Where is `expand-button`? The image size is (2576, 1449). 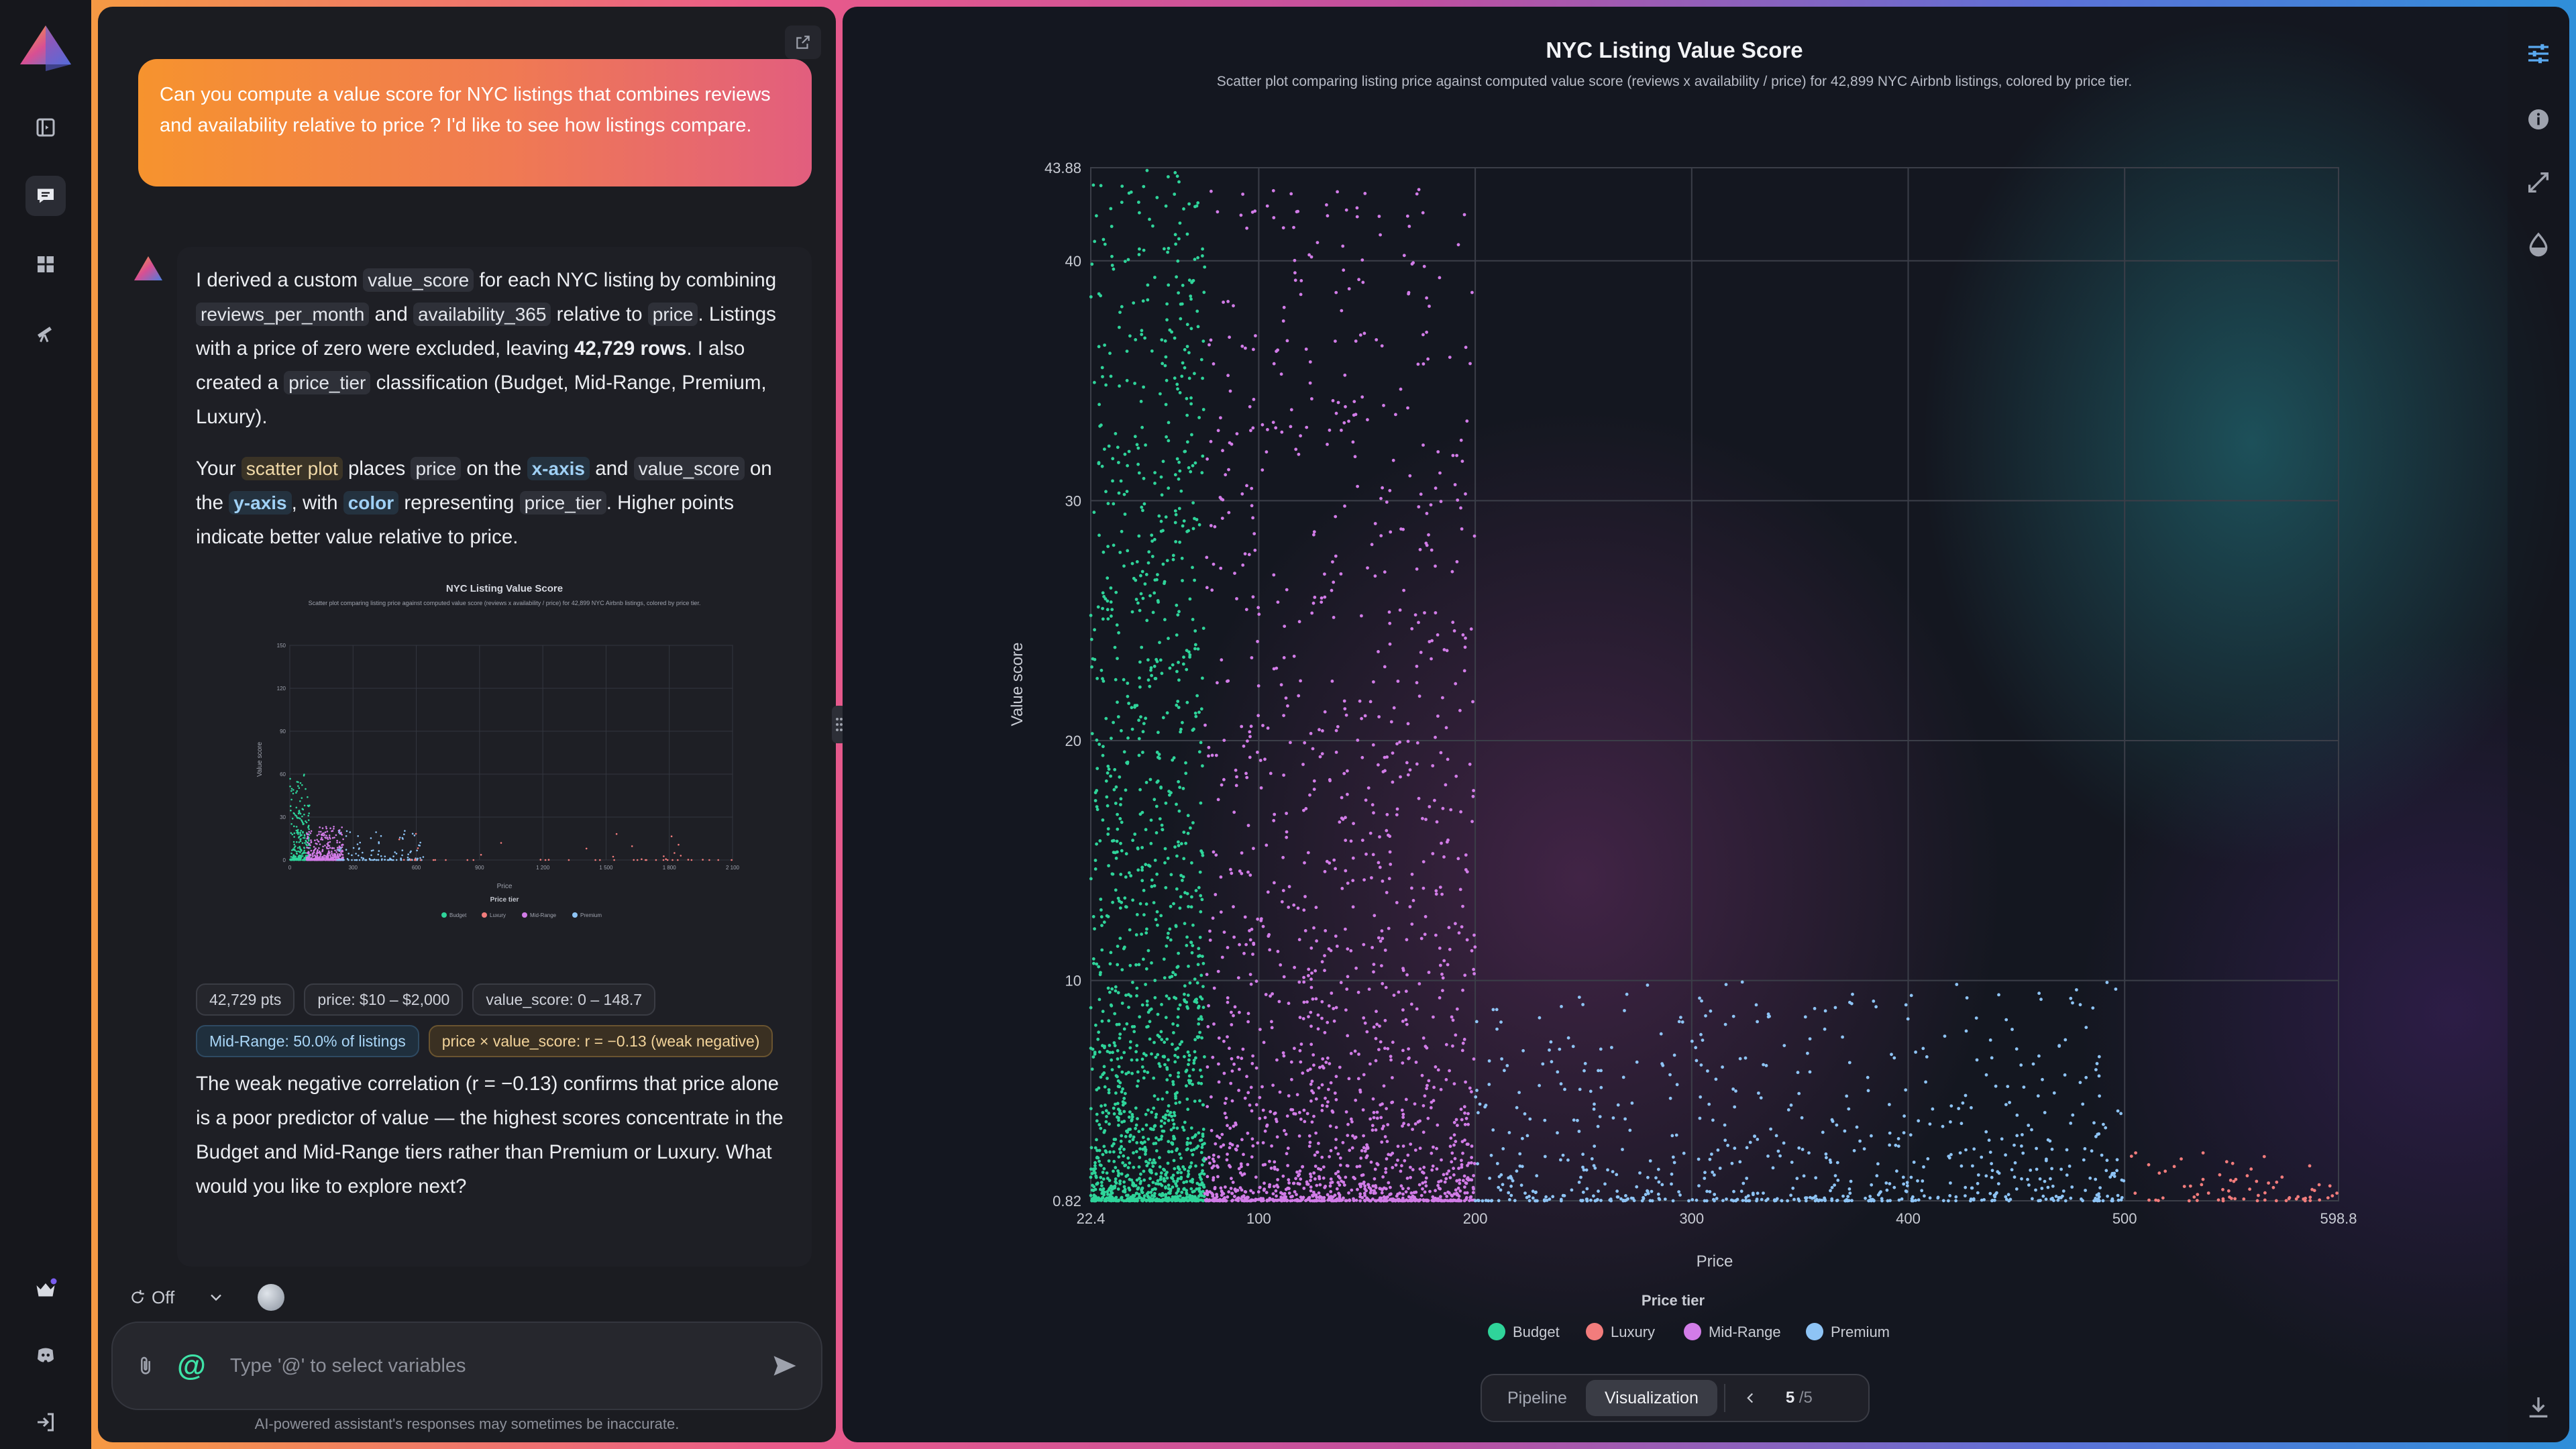 expand-button is located at coordinates (2538, 182).